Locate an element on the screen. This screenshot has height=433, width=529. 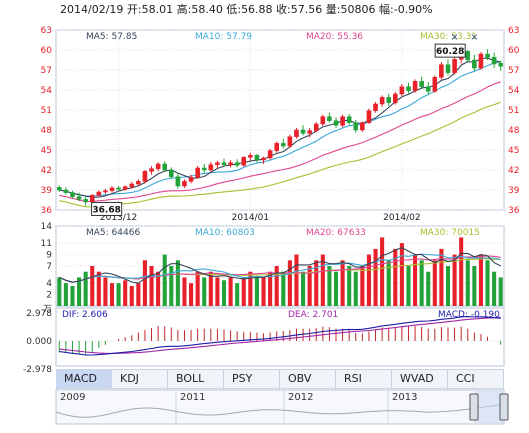
indicator-tab-bar: MACD KDJ BOLL PSY OBV RSI WVAD CCI is located at coordinates (280, 379).